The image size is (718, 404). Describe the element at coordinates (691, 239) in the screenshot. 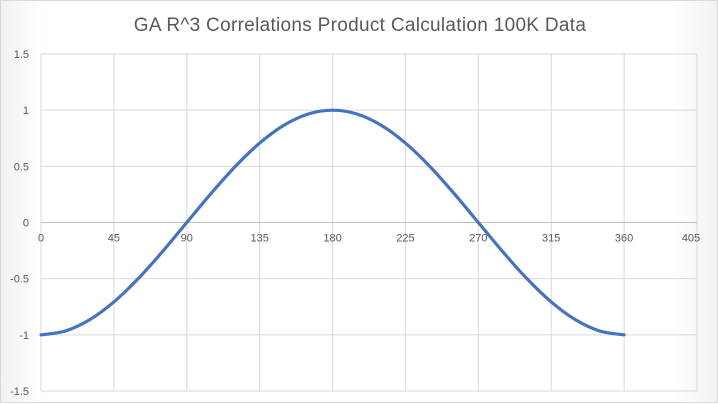

I see `x-tick-label: 405` at that location.